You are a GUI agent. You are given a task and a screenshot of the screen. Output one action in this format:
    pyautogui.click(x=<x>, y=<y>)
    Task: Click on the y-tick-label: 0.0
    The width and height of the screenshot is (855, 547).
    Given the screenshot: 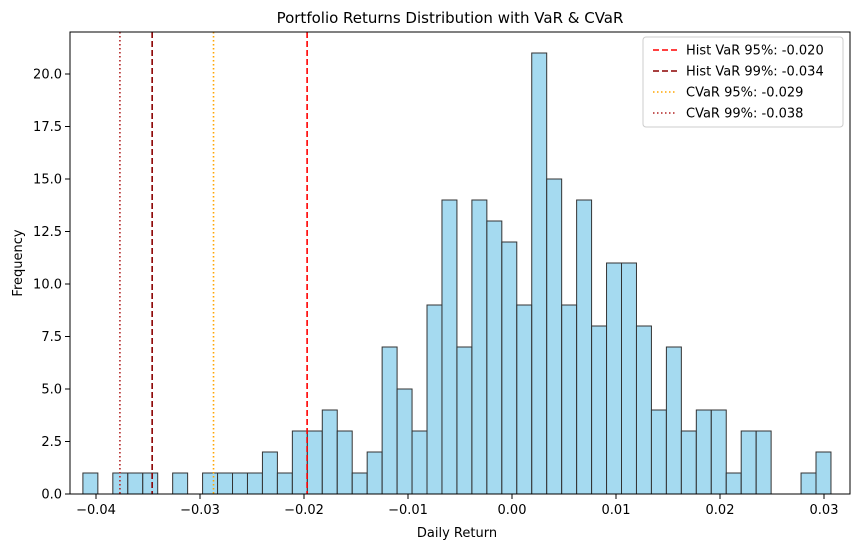 What is the action you would take?
    pyautogui.click(x=51, y=495)
    